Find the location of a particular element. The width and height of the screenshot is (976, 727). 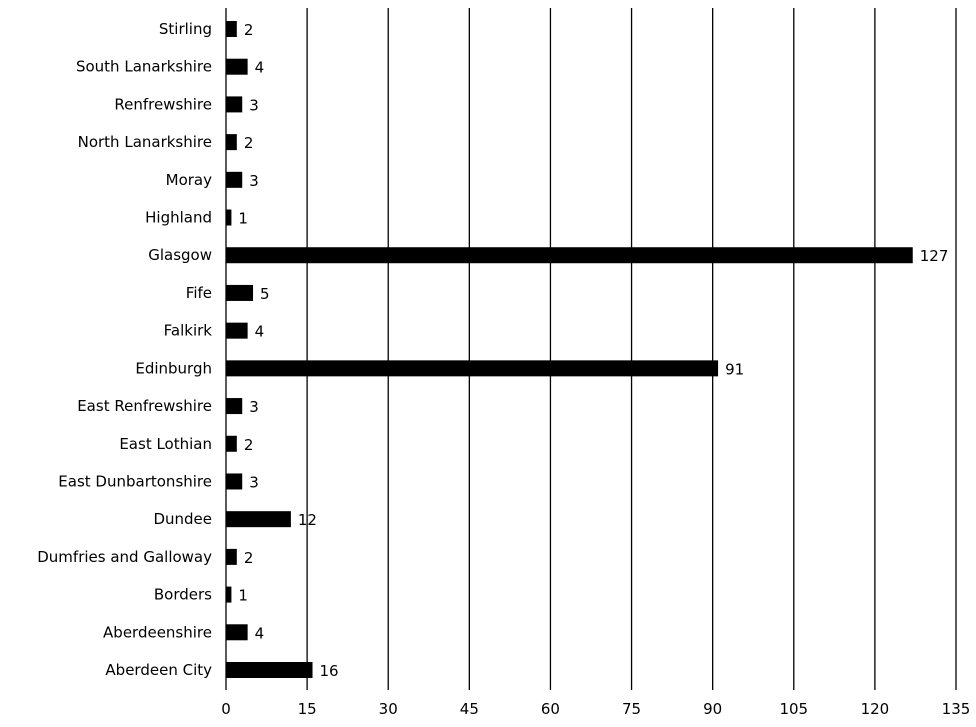

x-tick-label: 90 is located at coordinates (712, 709).